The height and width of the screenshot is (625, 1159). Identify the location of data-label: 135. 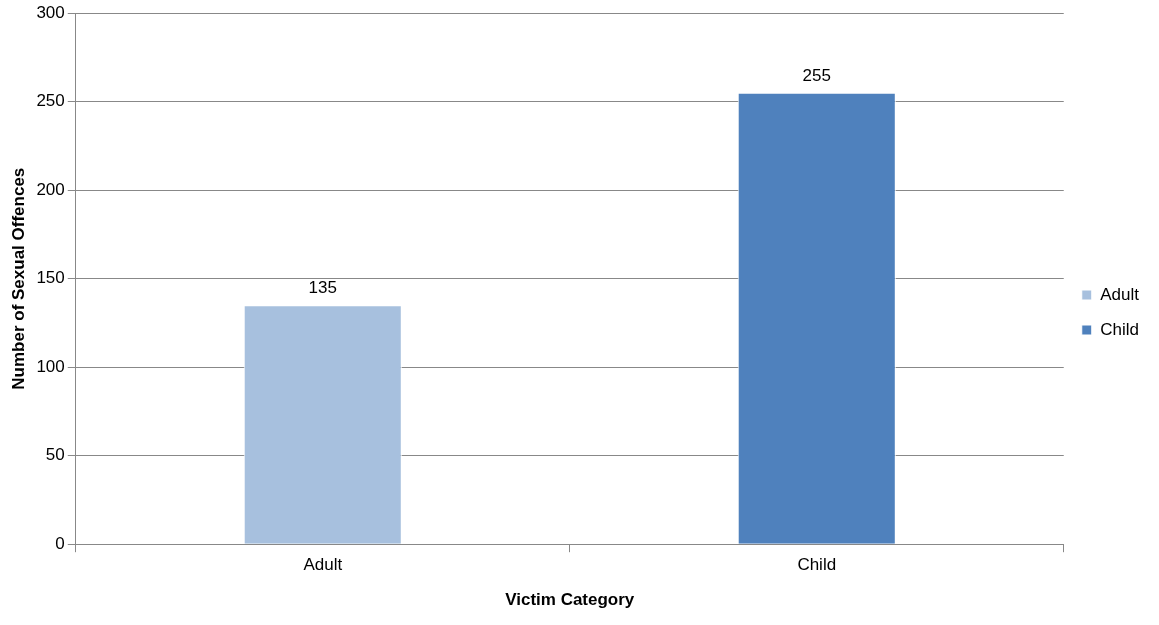
(322, 288).